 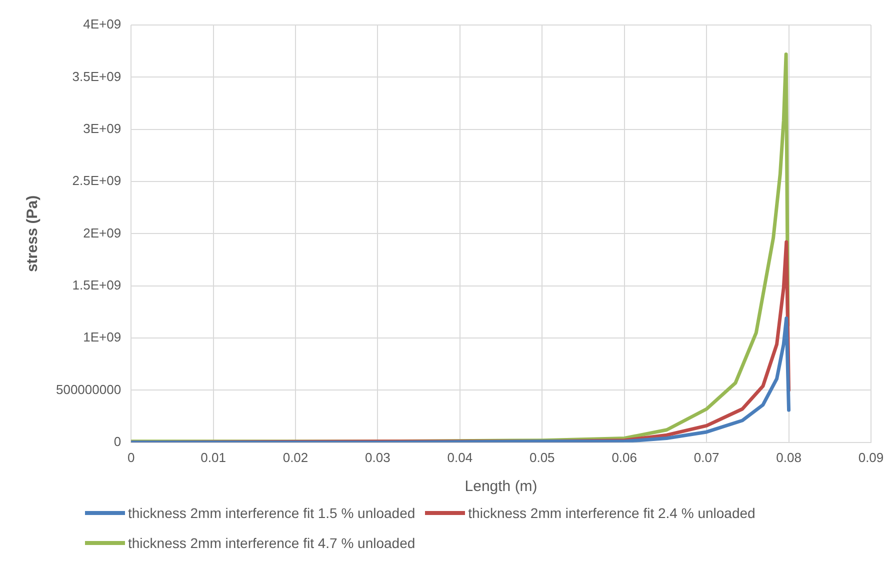 What do you see at coordinates (118, 441) in the screenshot?
I see `y-tick-label: 0` at bounding box center [118, 441].